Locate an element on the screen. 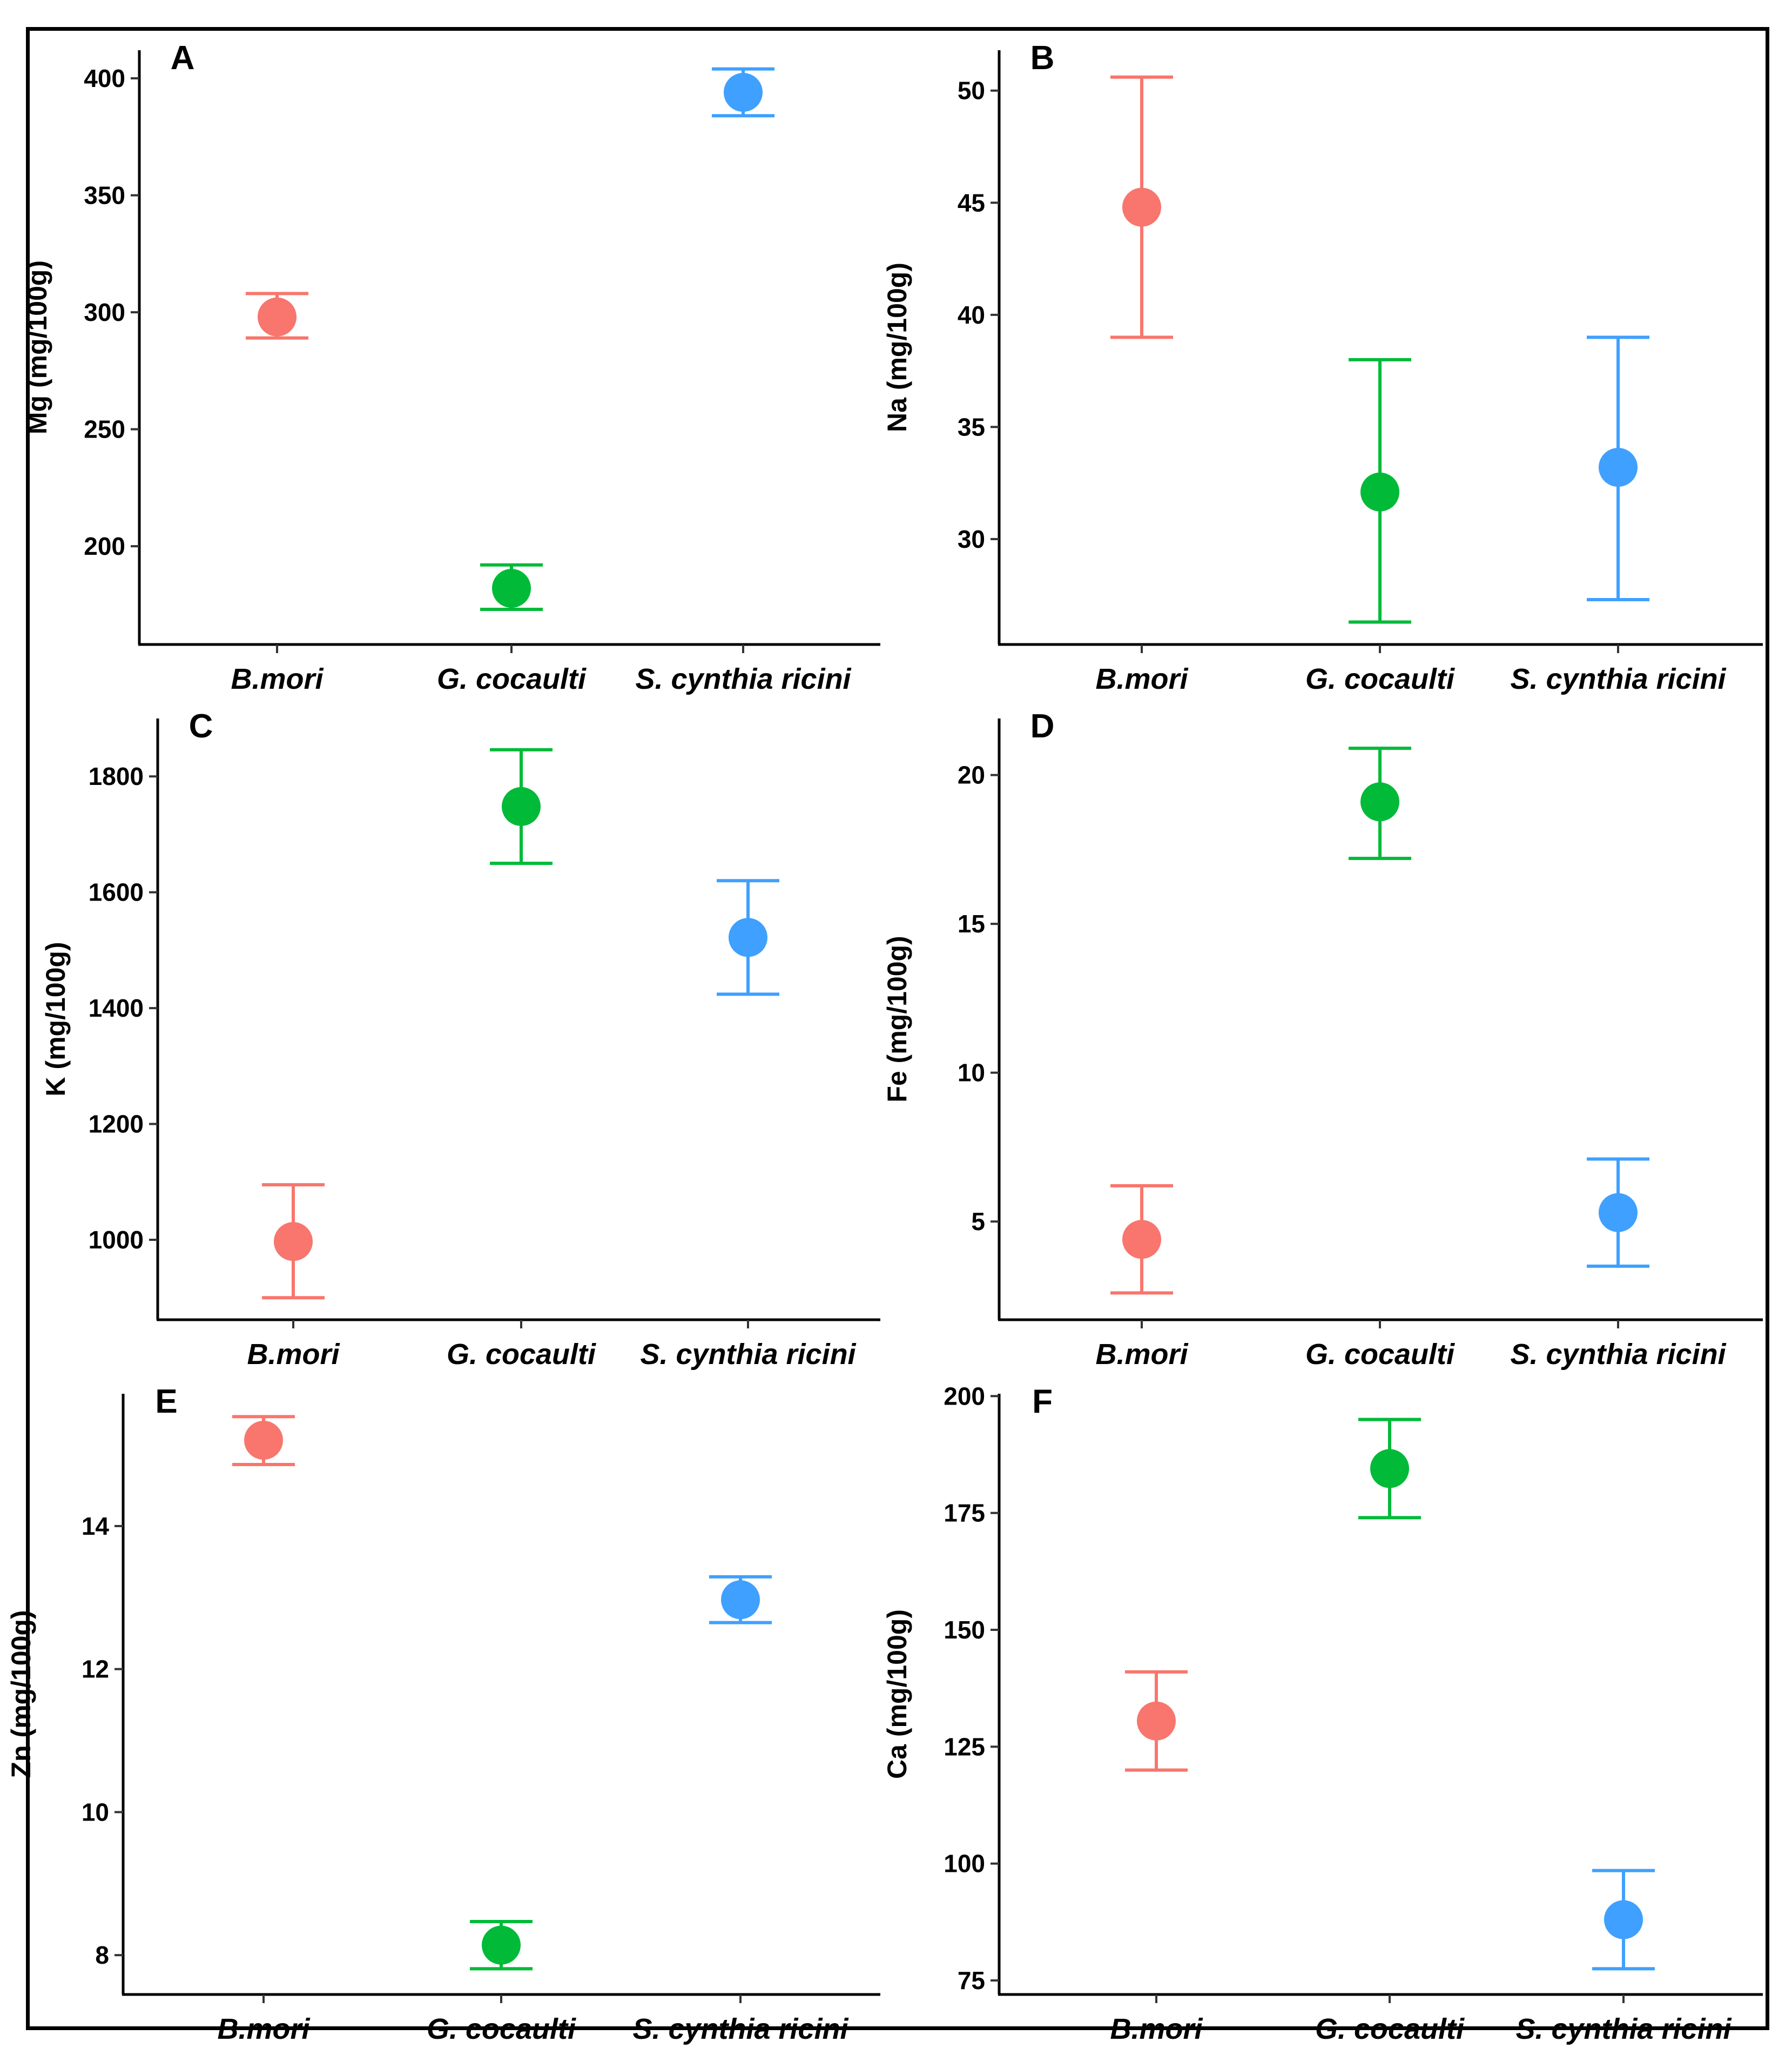 Image resolution: width=1792 pixels, height=2062 pixels. y-tick-label: 150 is located at coordinates (964, 1630).